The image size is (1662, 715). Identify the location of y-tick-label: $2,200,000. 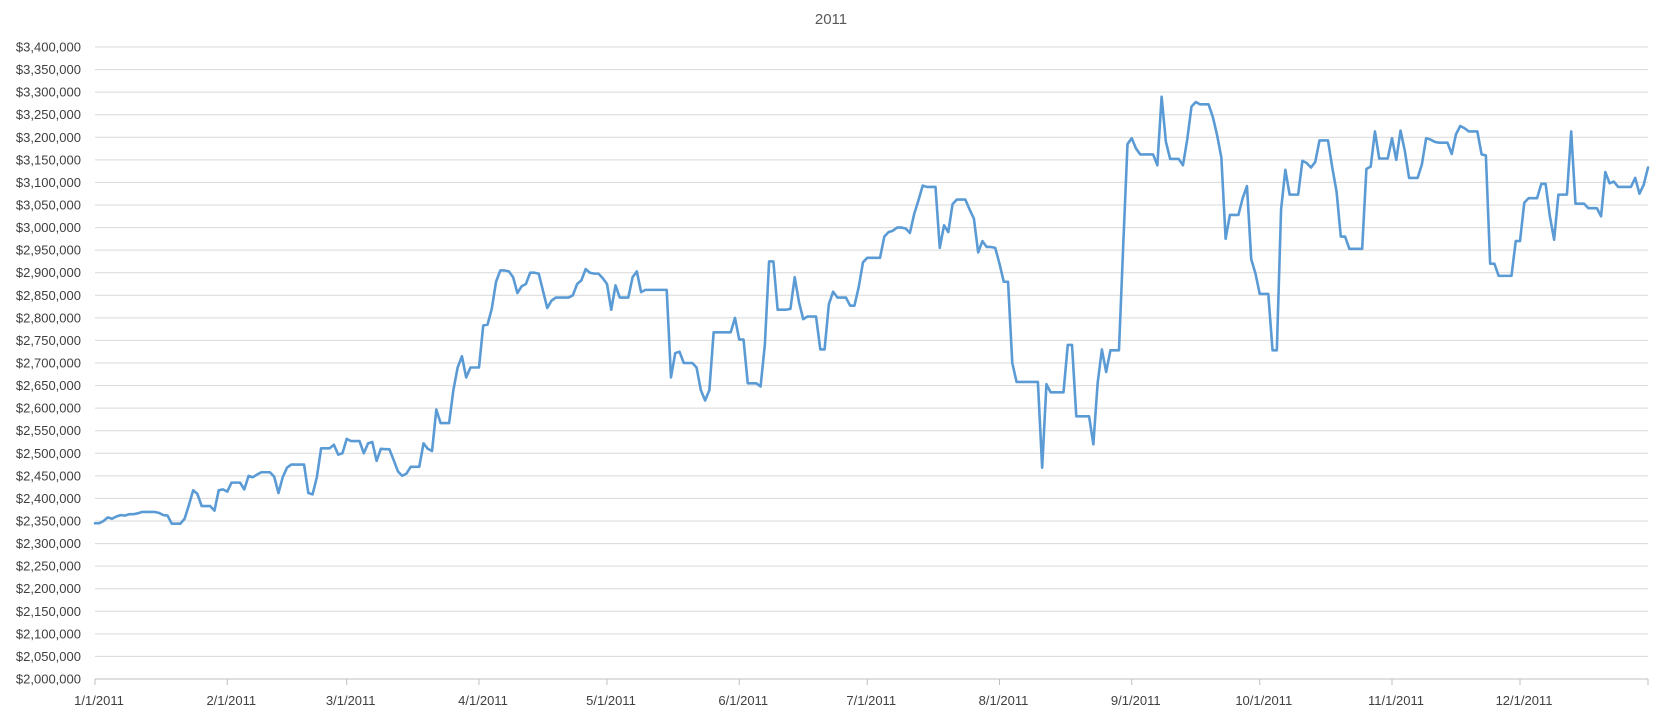
(48, 588).